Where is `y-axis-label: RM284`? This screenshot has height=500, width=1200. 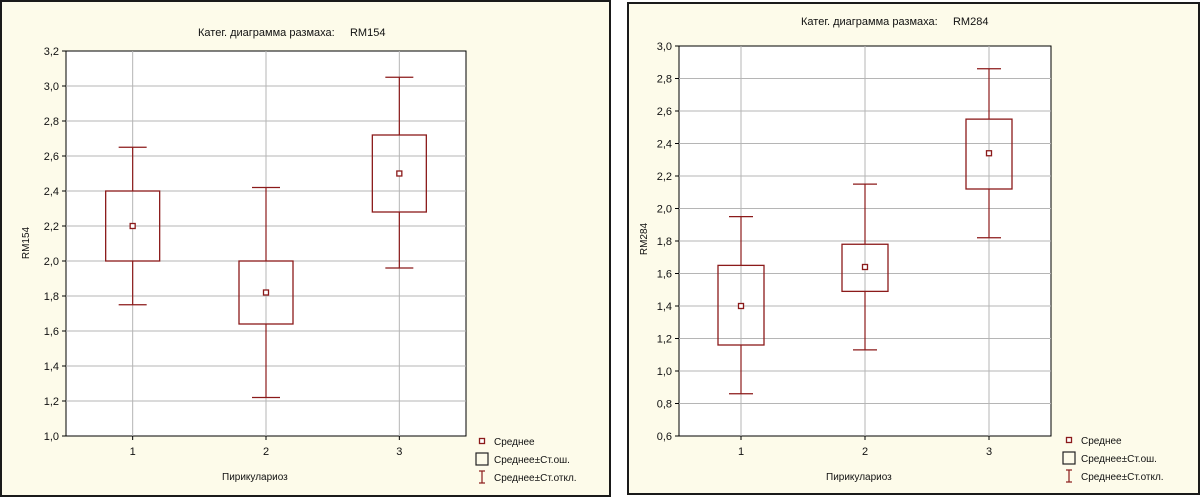 y-axis-label: RM284 is located at coordinates (644, 238).